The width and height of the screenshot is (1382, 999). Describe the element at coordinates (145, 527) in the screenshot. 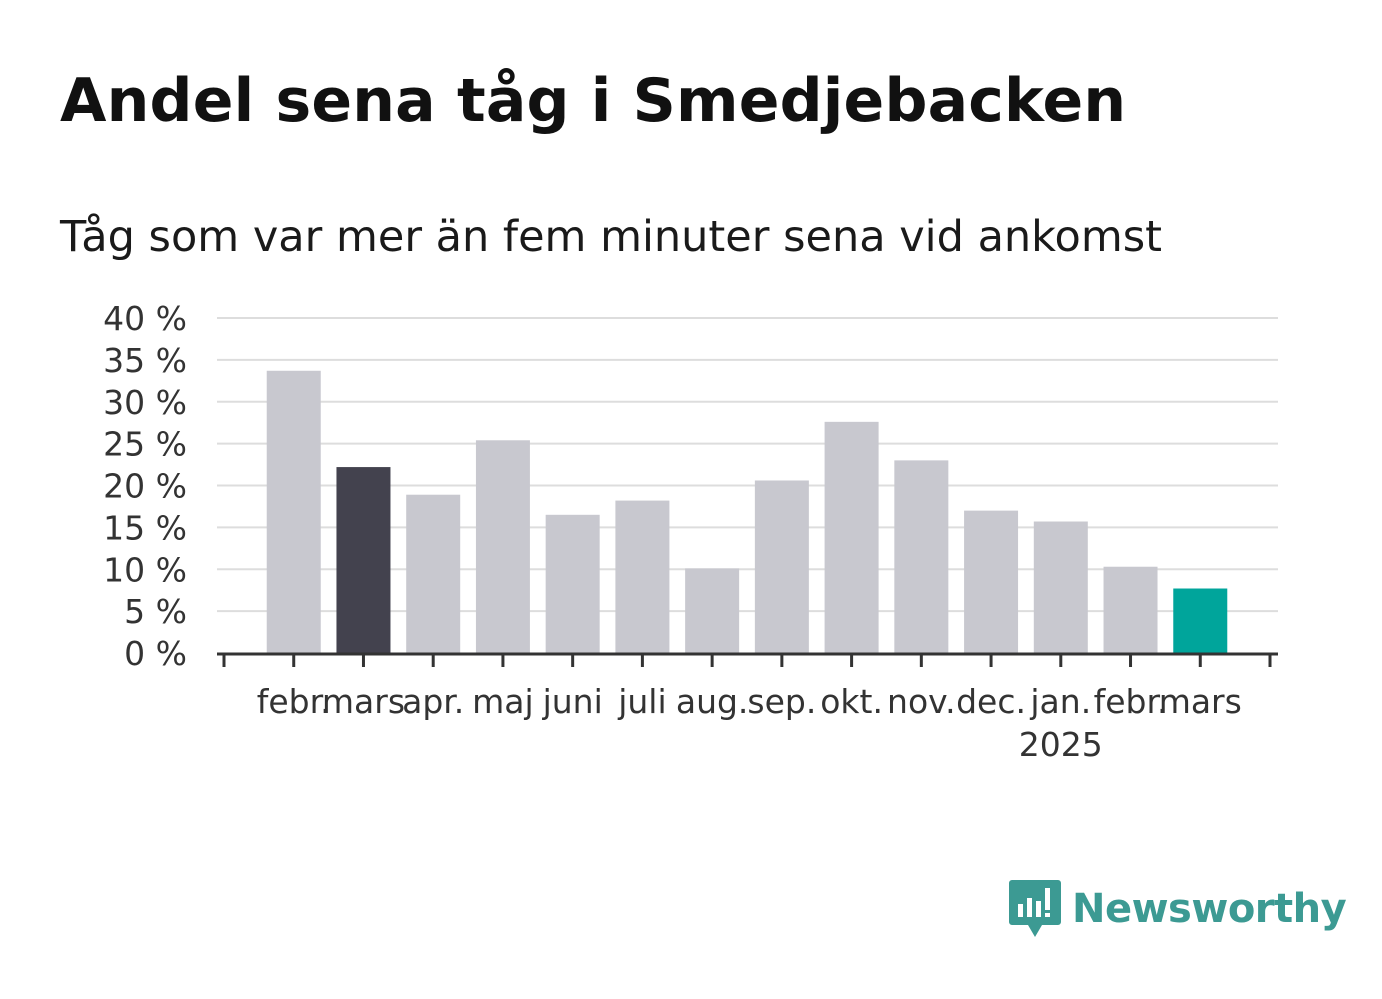

I see `y-tick-label: 15 %` at that location.